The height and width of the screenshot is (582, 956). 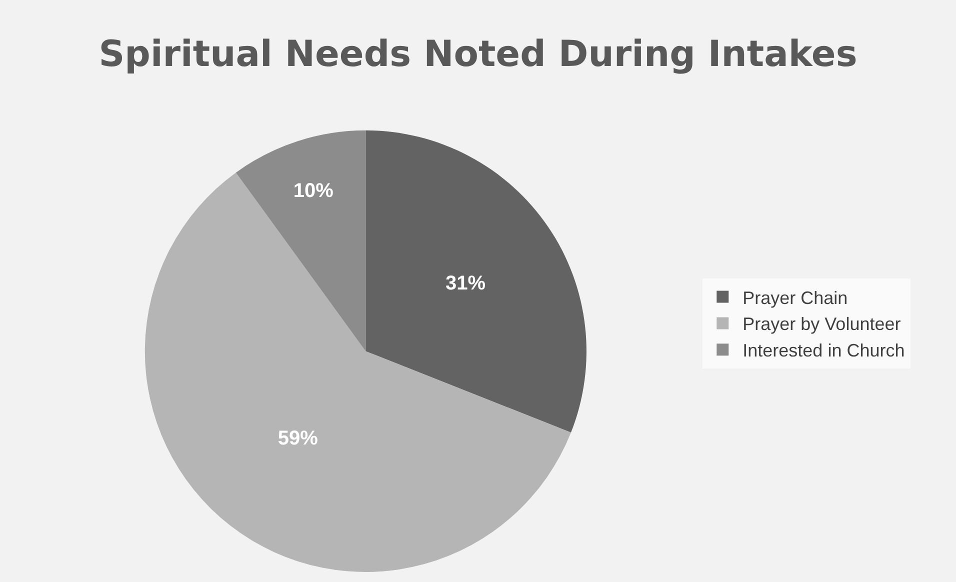 I want to click on data-label: 59%, so click(x=298, y=438).